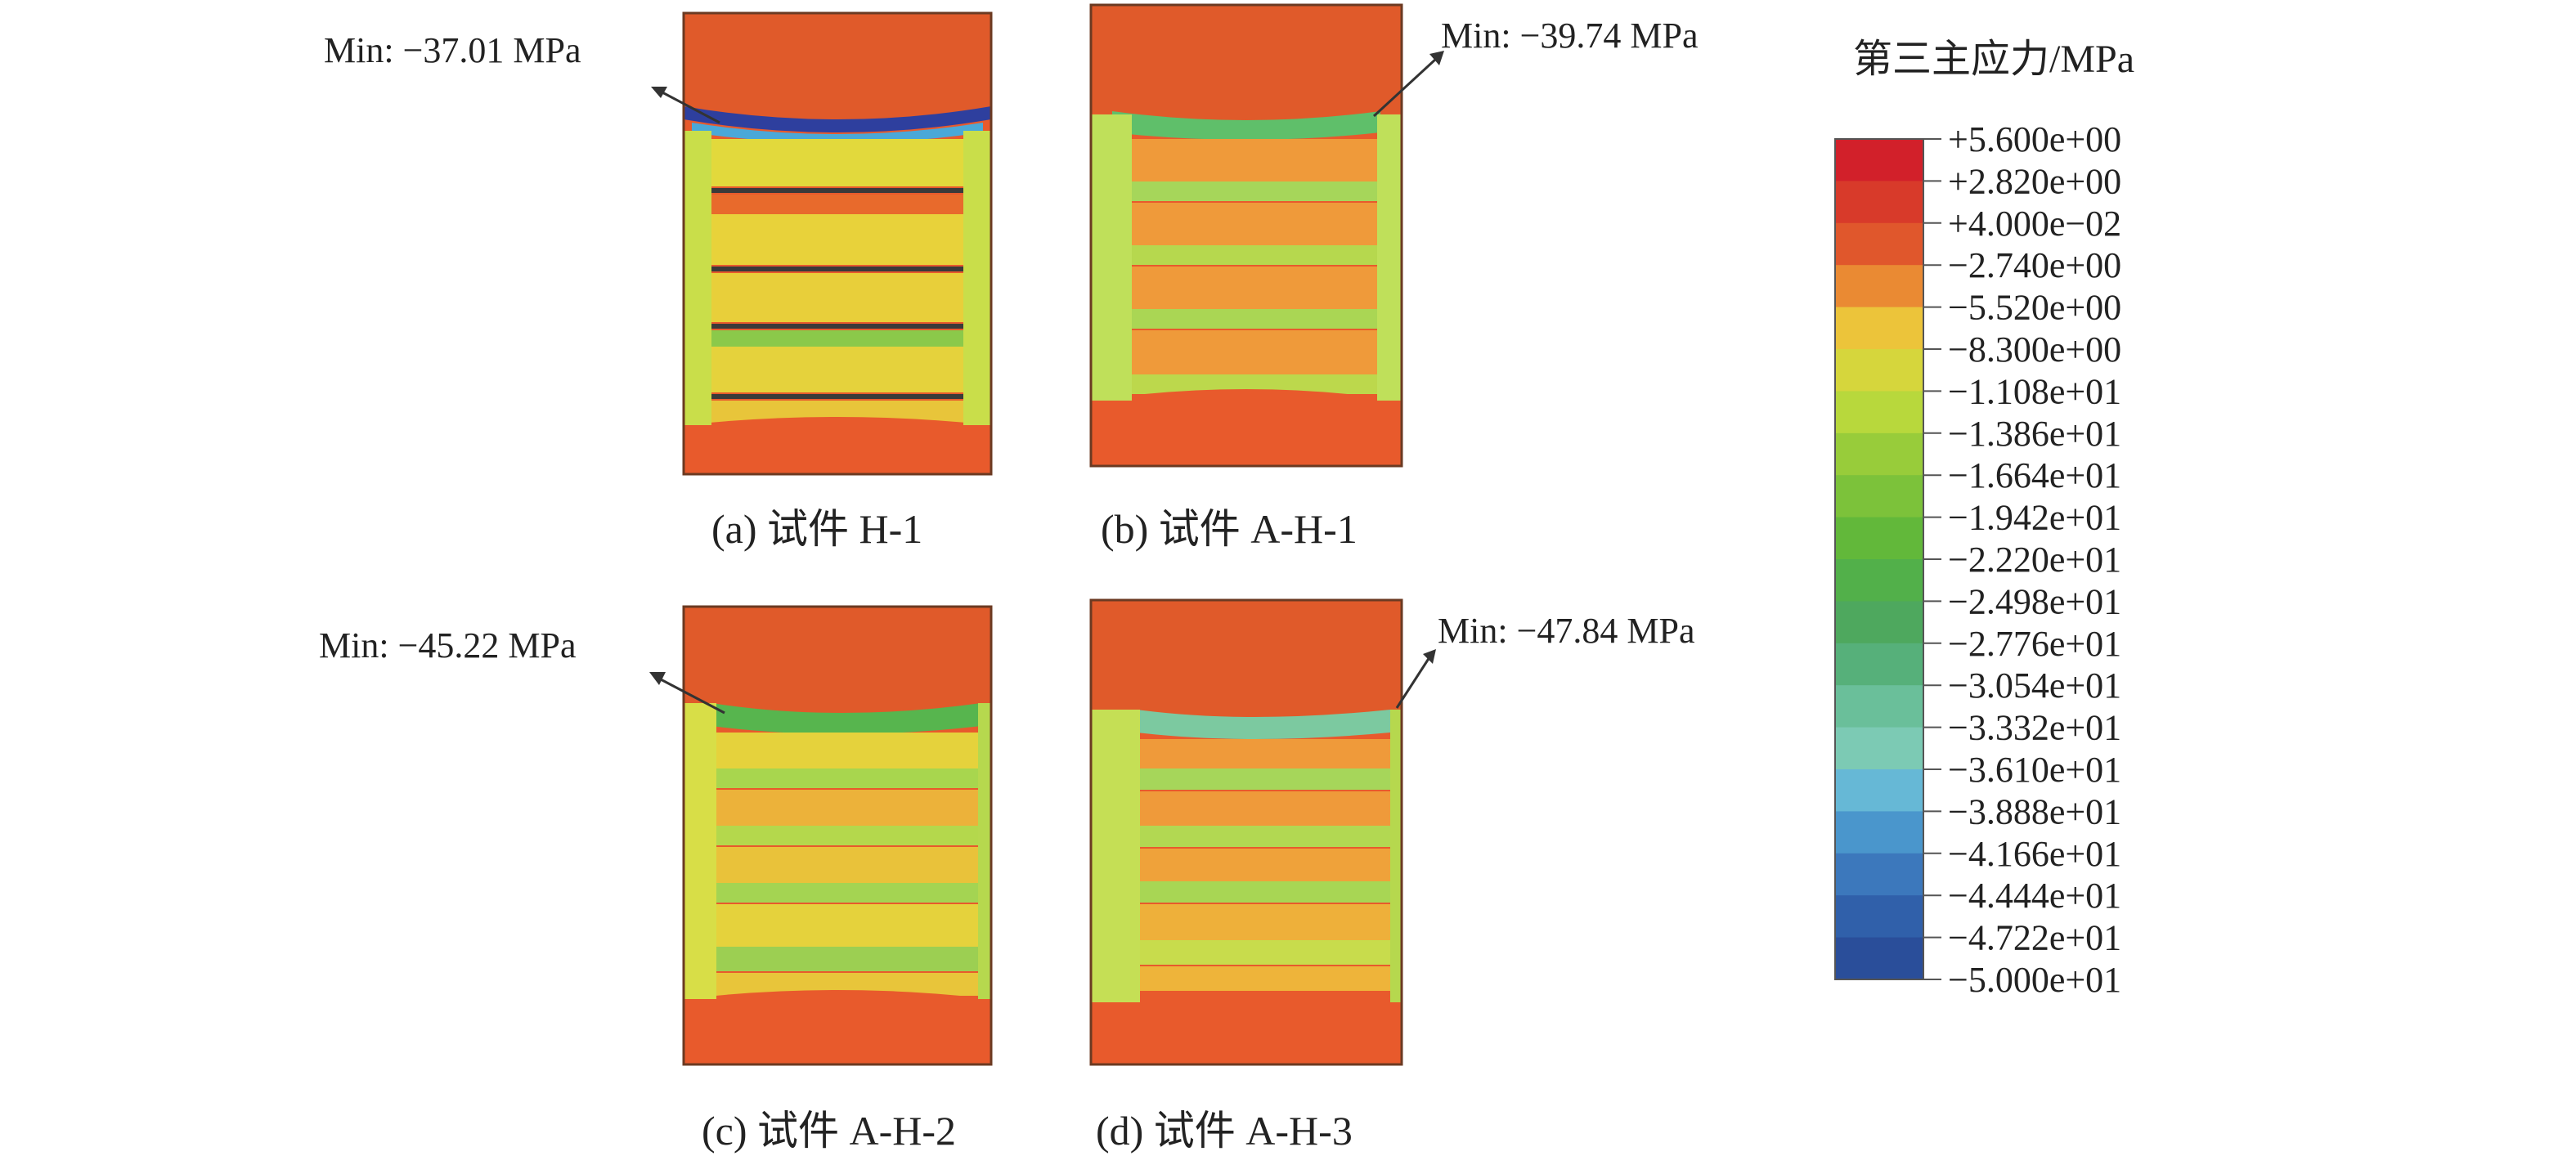  Describe the element at coordinates (2035, 518) in the screenshot. I see `legend-tick-label: −1.942e+01` at that location.